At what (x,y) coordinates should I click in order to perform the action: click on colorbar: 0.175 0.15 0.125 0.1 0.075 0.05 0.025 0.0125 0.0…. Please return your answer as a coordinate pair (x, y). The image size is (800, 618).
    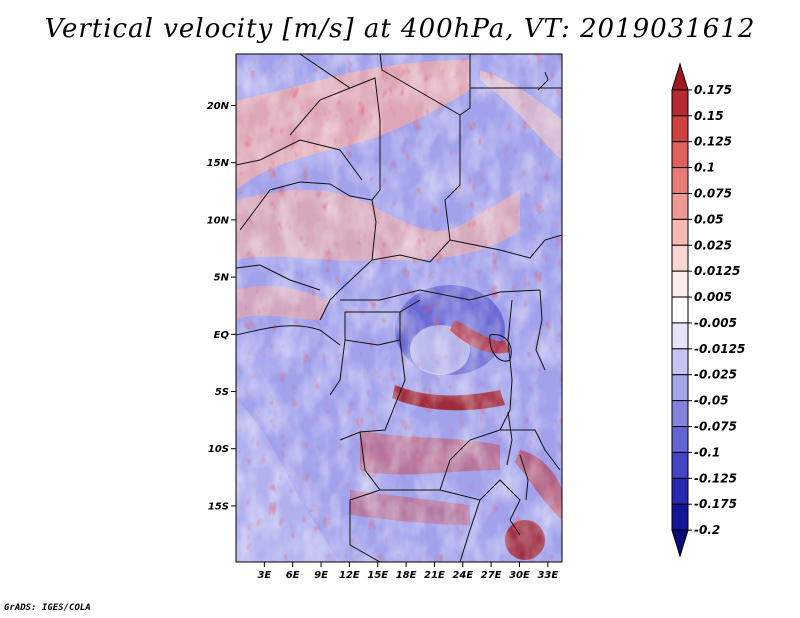
    Looking at the image, I should click on (708, 310).